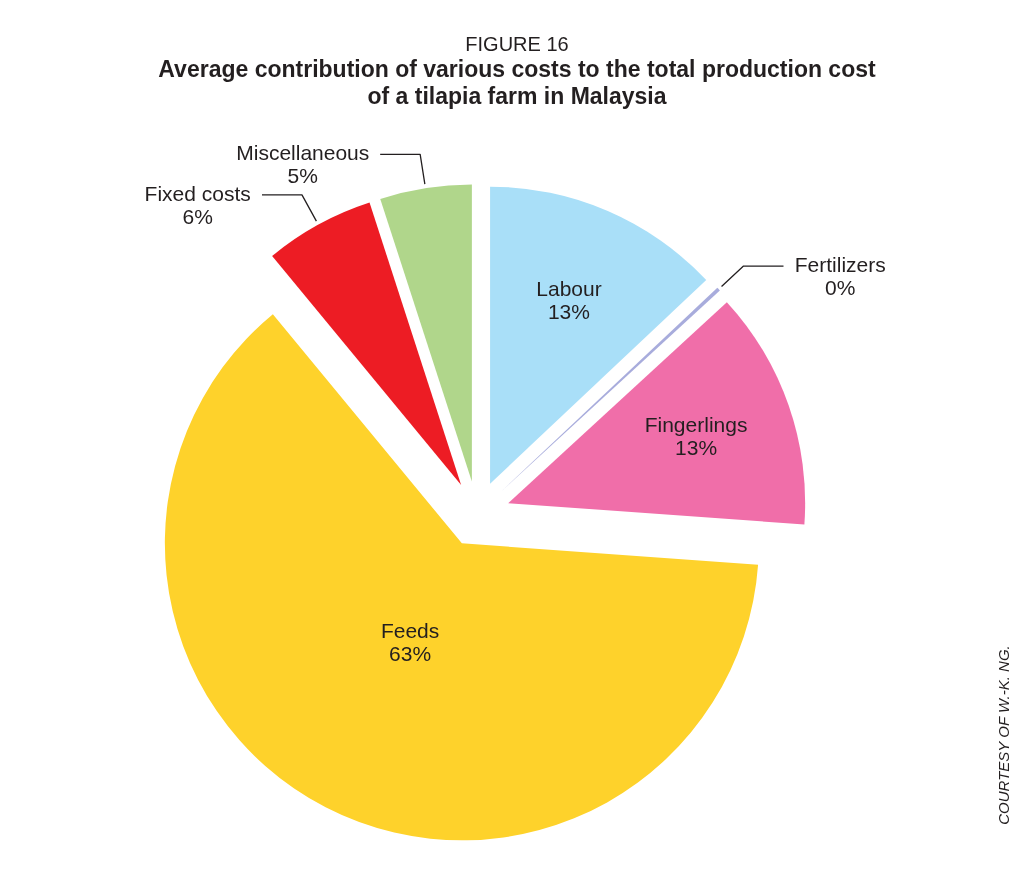 The width and height of the screenshot is (1024, 876). I want to click on slice-label: Fingerlings, so click(696, 425).